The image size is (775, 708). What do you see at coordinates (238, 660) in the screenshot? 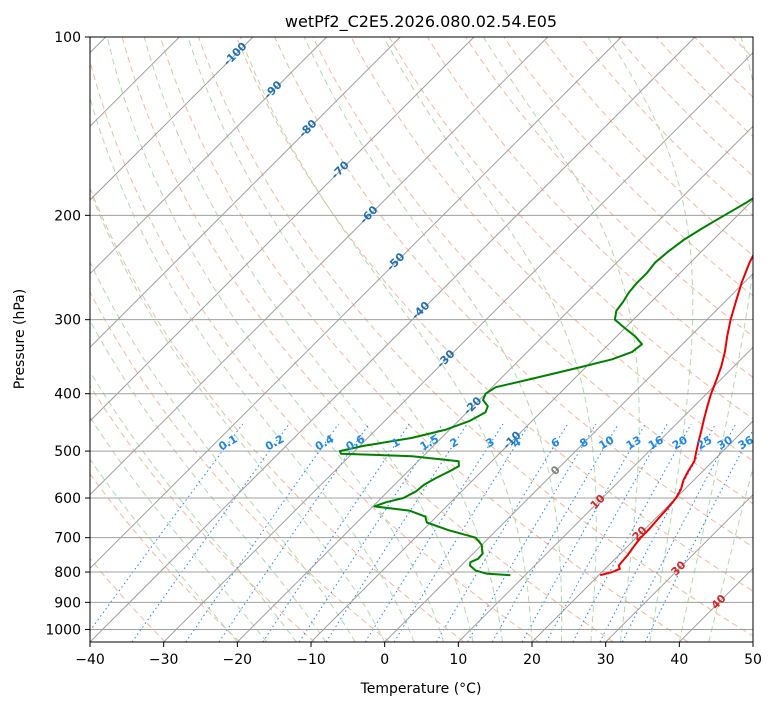
I see `x-tick-label: −20` at bounding box center [238, 660].